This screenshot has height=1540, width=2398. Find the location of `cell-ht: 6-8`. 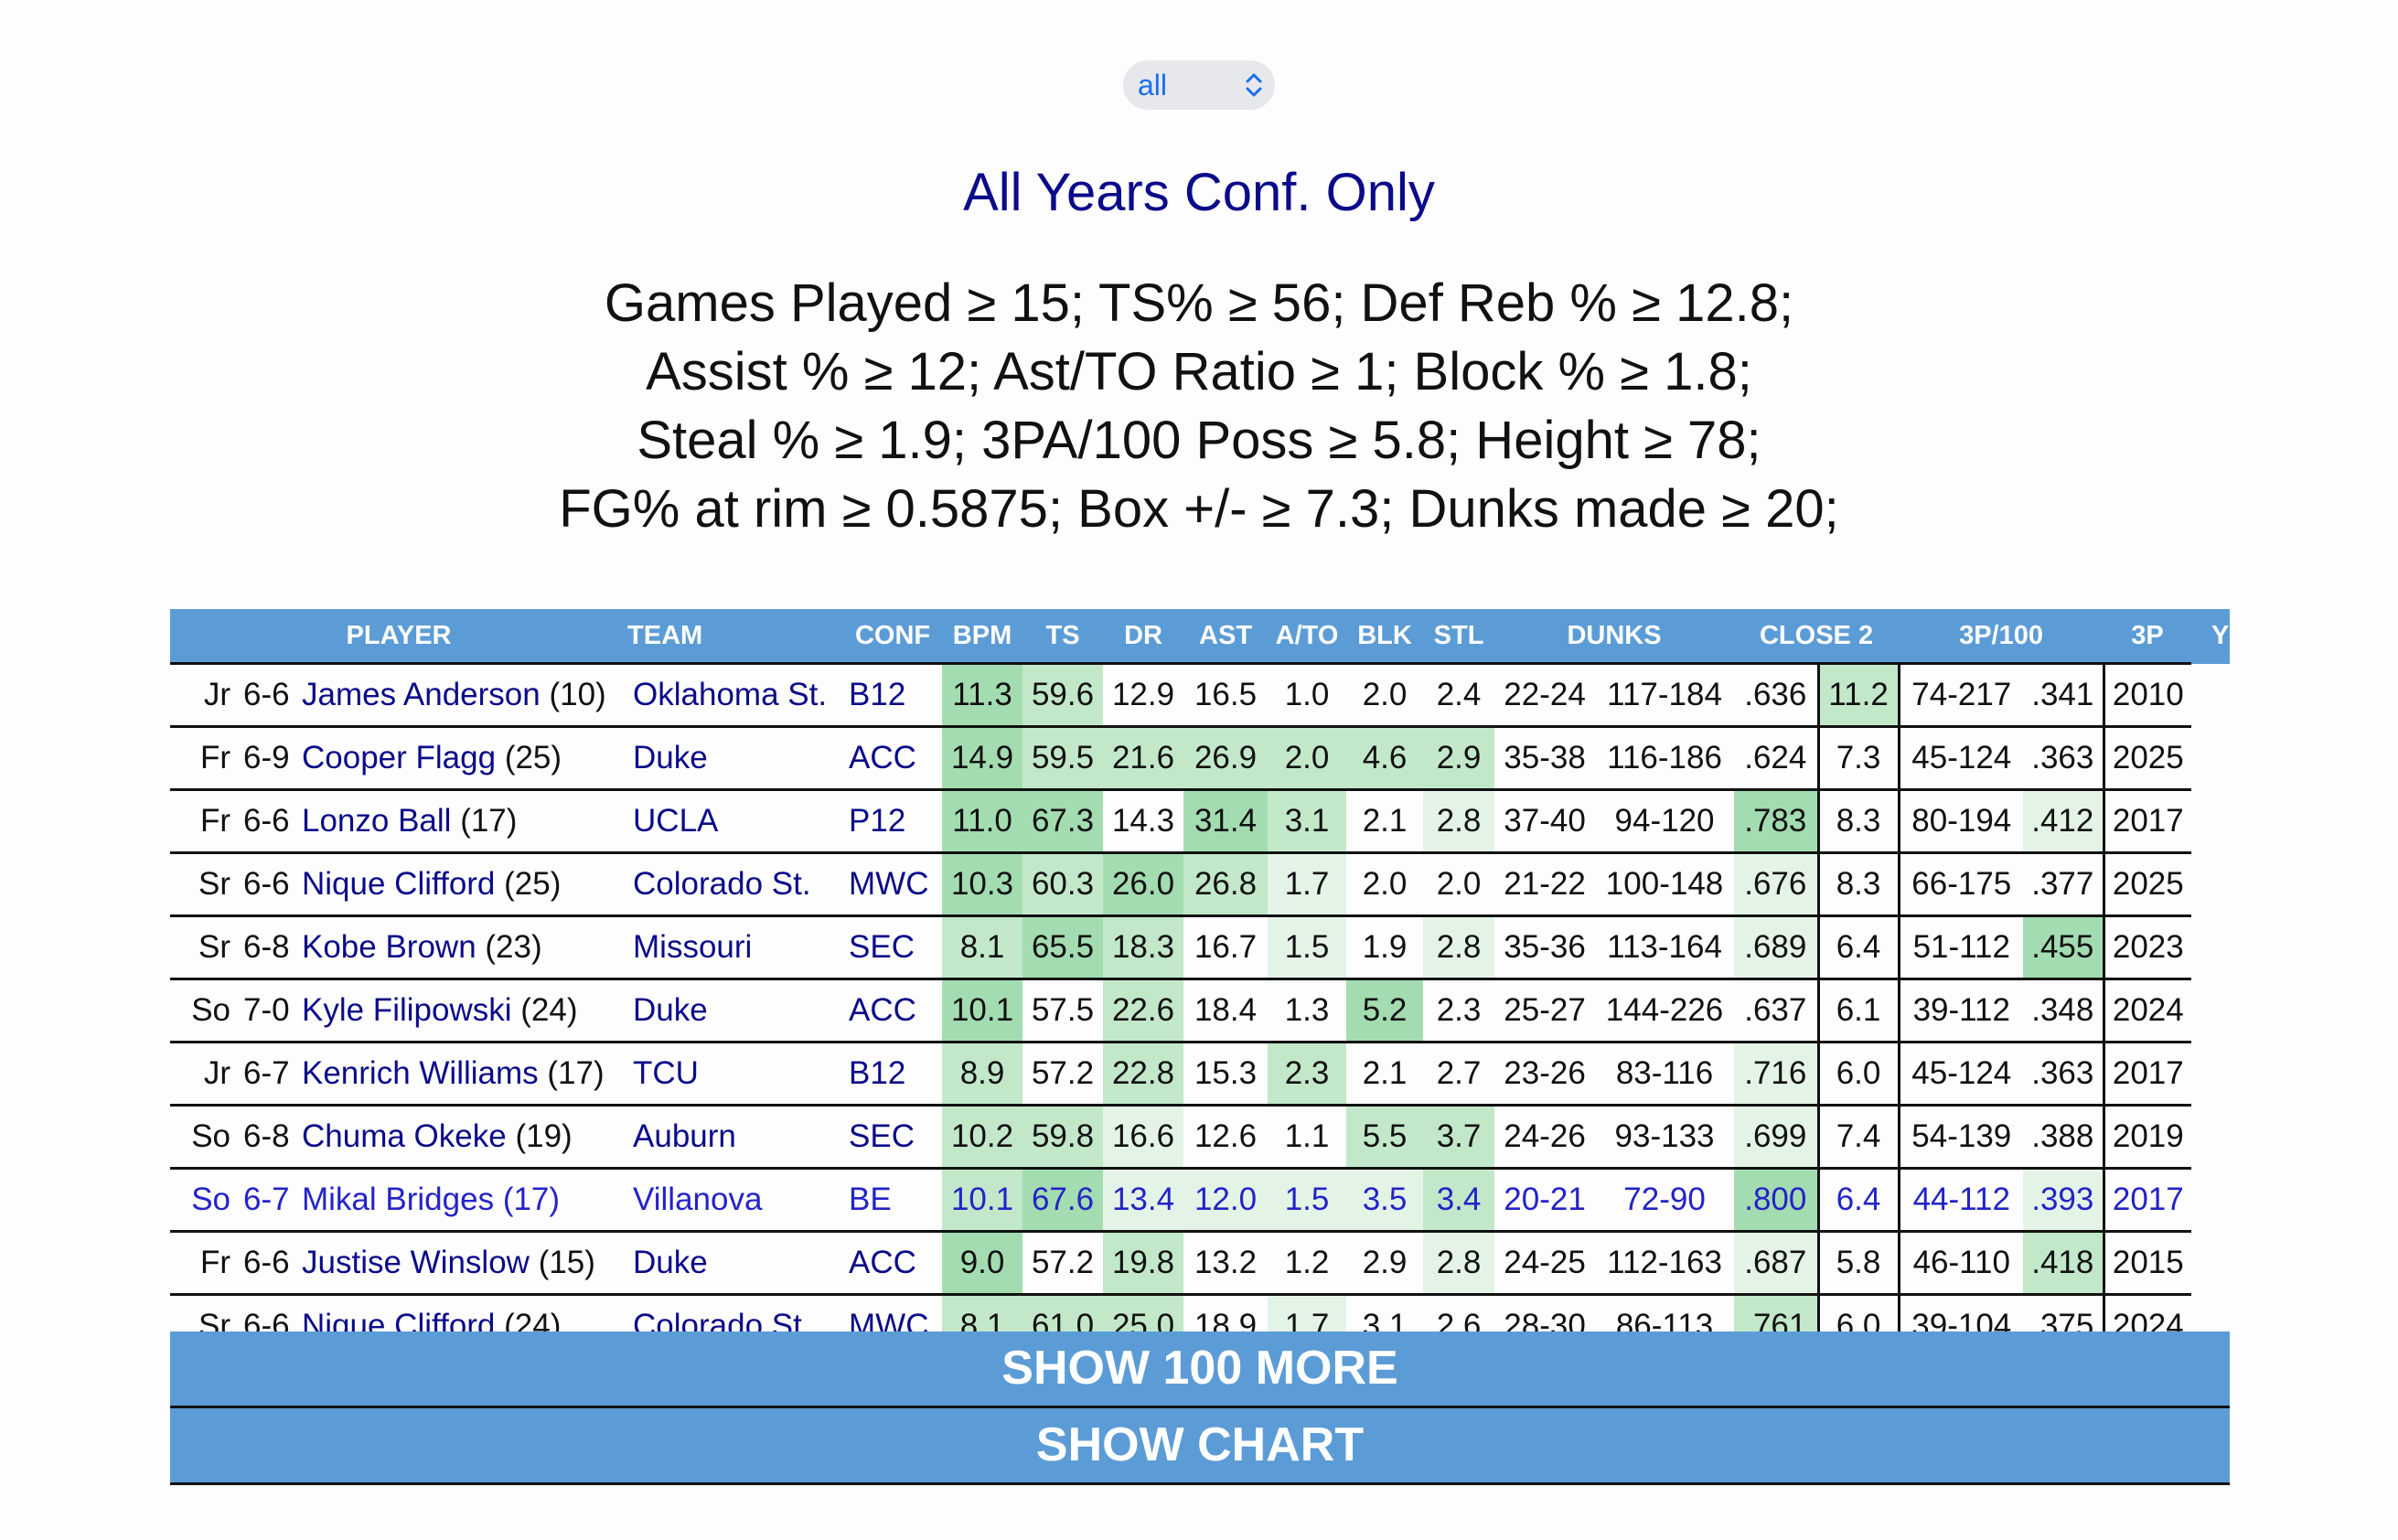

cell-ht: 6-8 is located at coordinates (266, 1138).